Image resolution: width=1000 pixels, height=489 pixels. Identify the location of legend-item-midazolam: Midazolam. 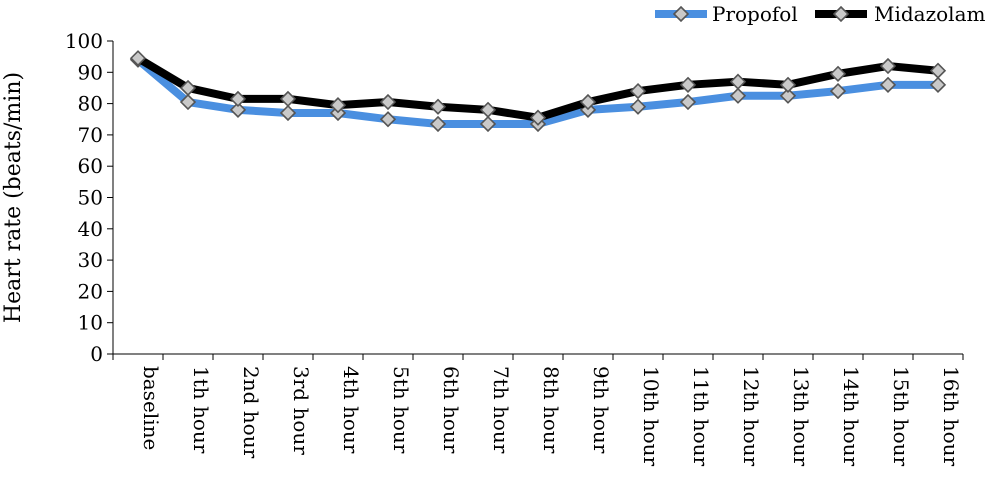
(900, 14).